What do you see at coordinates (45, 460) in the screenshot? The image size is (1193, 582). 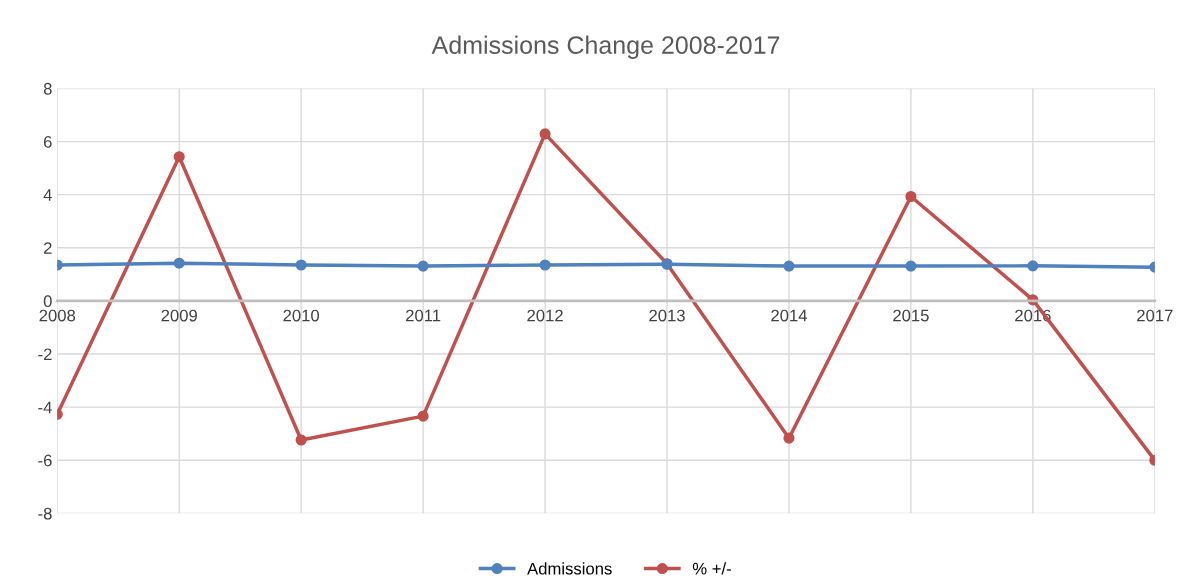 I see `y-tick-label: -6` at bounding box center [45, 460].